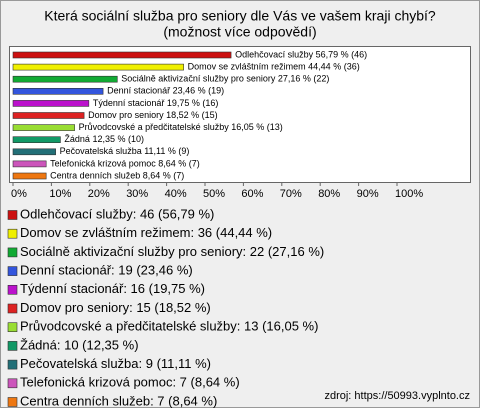 The width and height of the screenshot is (480, 408). What do you see at coordinates (106, 270) in the screenshot?
I see `legend-label: Denní stacionář: 19 (23,46 %)` at bounding box center [106, 270].